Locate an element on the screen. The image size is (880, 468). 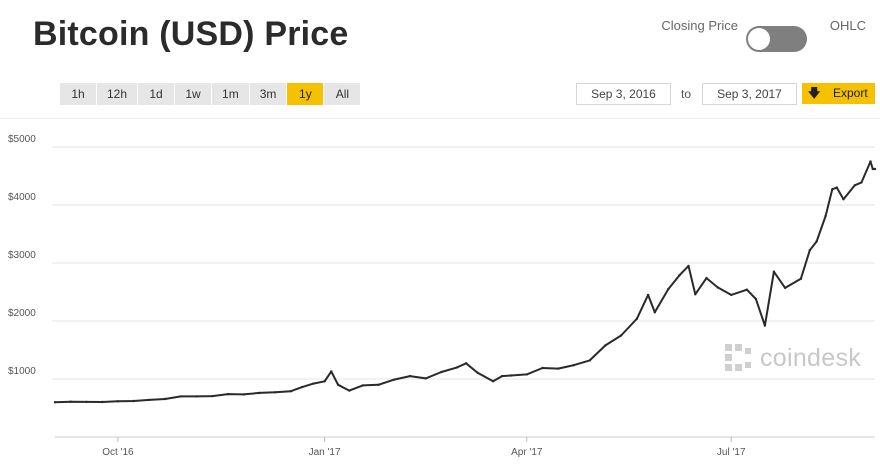
end-date-field: Sep 3, 2017 is located at coordinates (749, 94).